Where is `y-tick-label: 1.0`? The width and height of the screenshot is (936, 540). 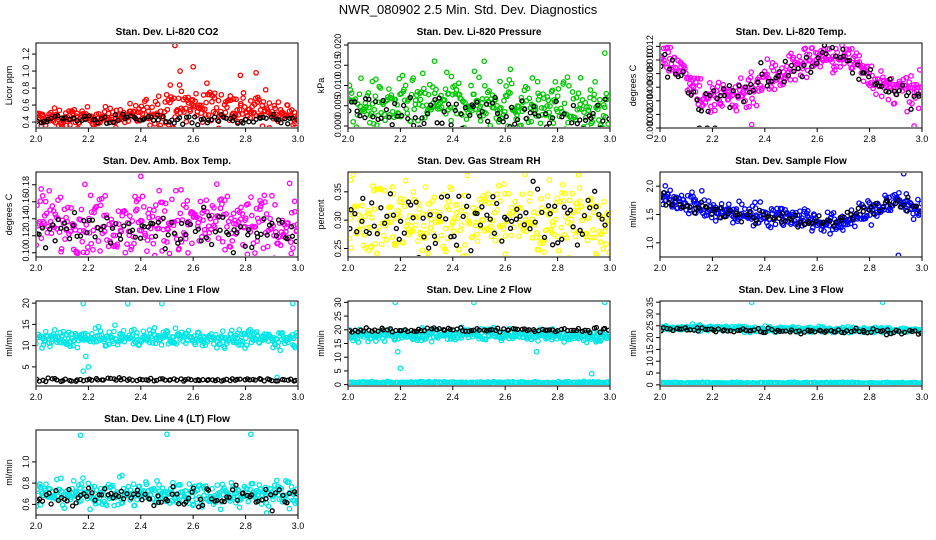 y-tick-label: 1.0 is located at coordinates (650, 243).